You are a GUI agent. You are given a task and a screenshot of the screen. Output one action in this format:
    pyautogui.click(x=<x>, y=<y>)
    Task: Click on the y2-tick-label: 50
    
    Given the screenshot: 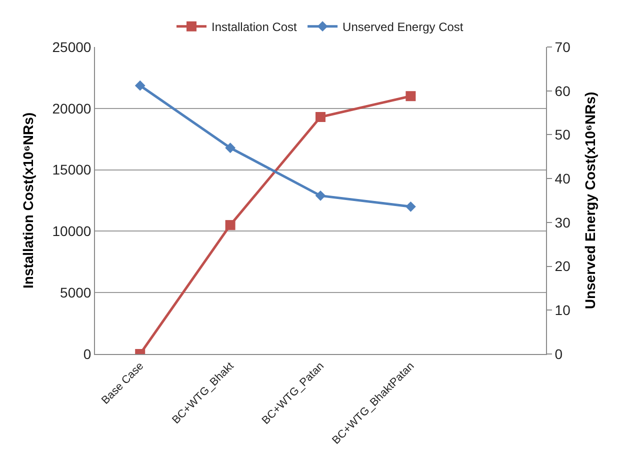 What is the action you would take?
    pyautogui.click(x=562, y=134)
    